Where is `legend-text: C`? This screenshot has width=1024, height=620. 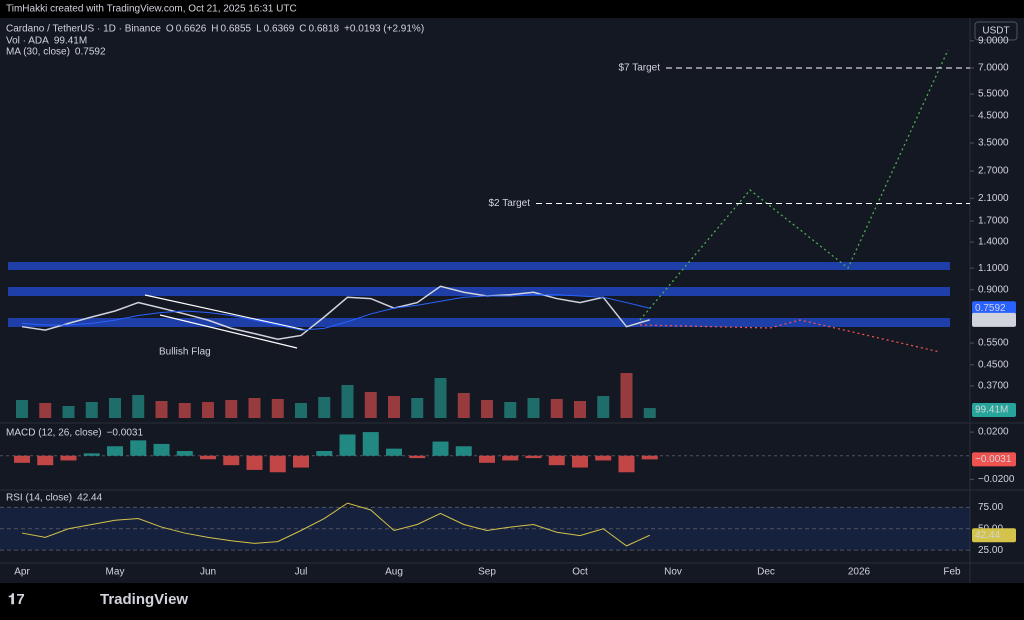 legend-text: C is located at coordinates (302, 29).